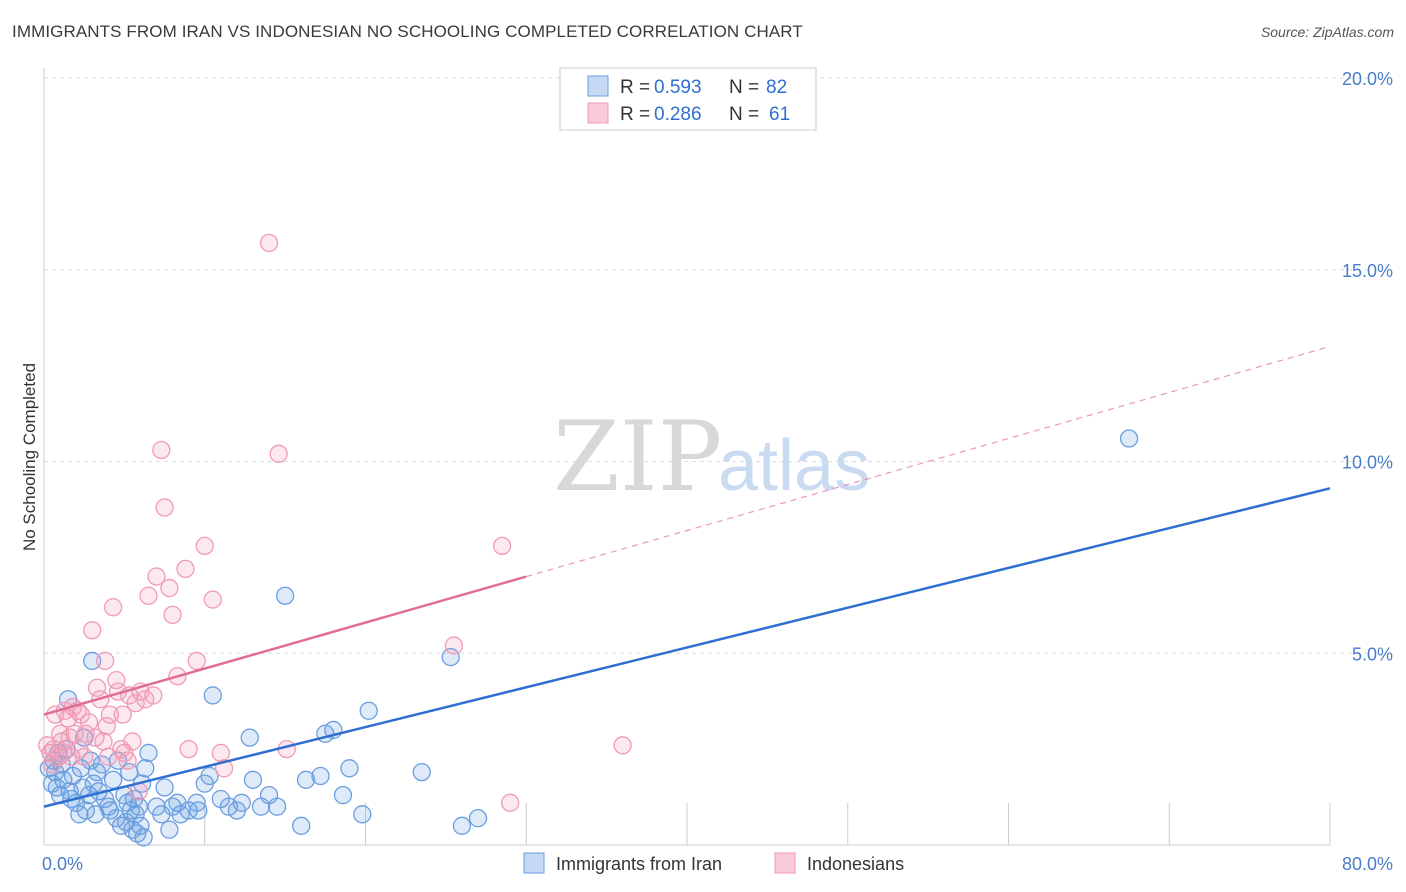 The height and width of the screenshot is (892, 1406). I want to click on bottom-legend-swatch-indonesian, so click(785, 863).